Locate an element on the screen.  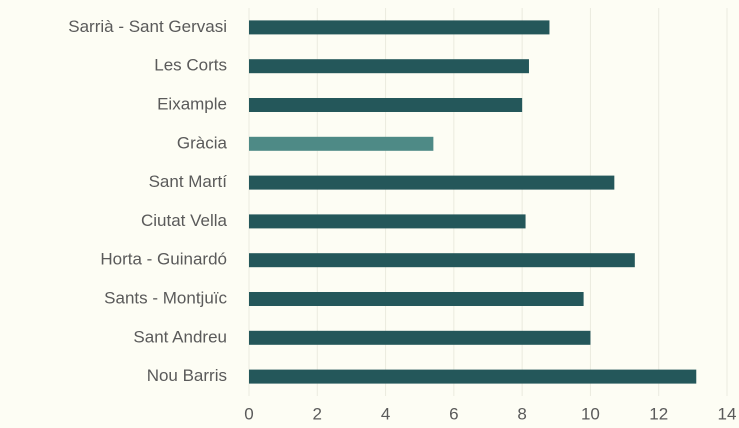
y-tick-label: Sants - Montjuïc is located at coordinates (165, 297).